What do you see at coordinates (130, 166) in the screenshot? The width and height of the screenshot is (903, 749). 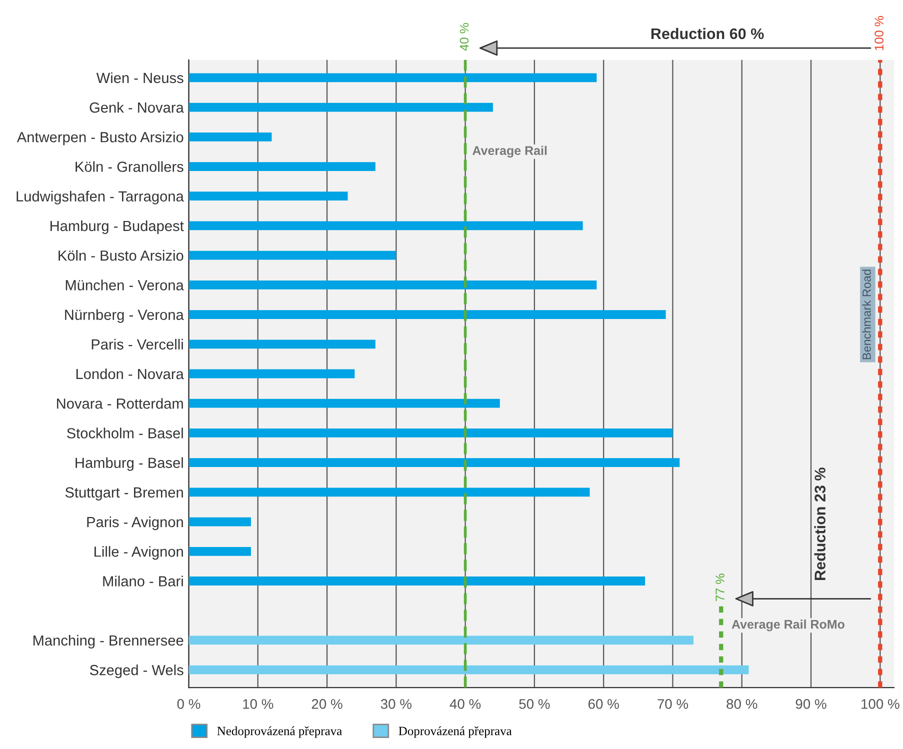 I see `y-tick-label: Köln - Granollers` at bounding box center [130, 166].